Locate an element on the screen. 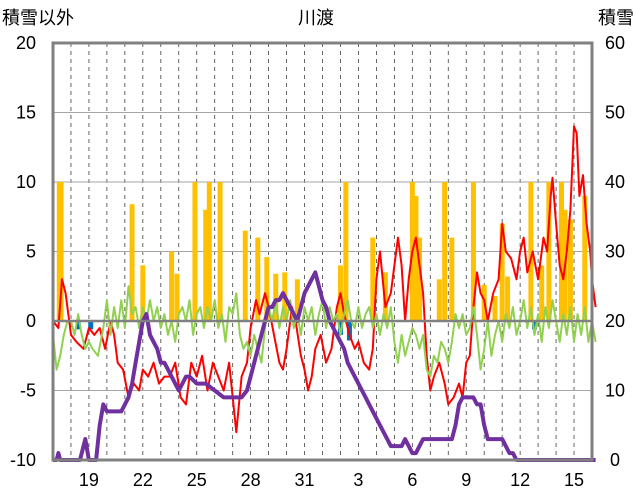  left-axis-label: 積雪以外 is located at coordinates (38, 18).